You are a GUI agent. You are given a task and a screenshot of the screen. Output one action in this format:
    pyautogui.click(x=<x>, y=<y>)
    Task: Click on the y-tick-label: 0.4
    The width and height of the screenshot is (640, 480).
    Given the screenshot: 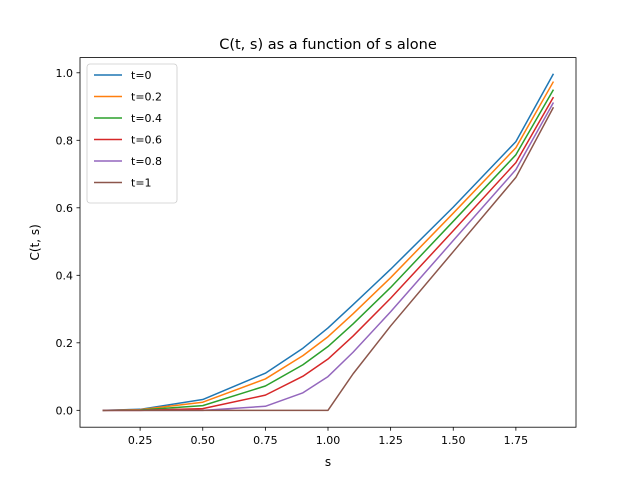 What is the action you would take?
    pyautogui.click(x=65, y=275)
    